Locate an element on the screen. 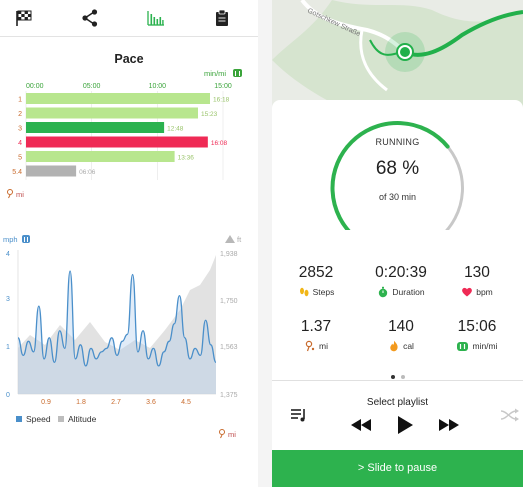 This screenshot has height=487, width=523. pace-axis-tick: 05:00 is located at coordinates (92, 86).